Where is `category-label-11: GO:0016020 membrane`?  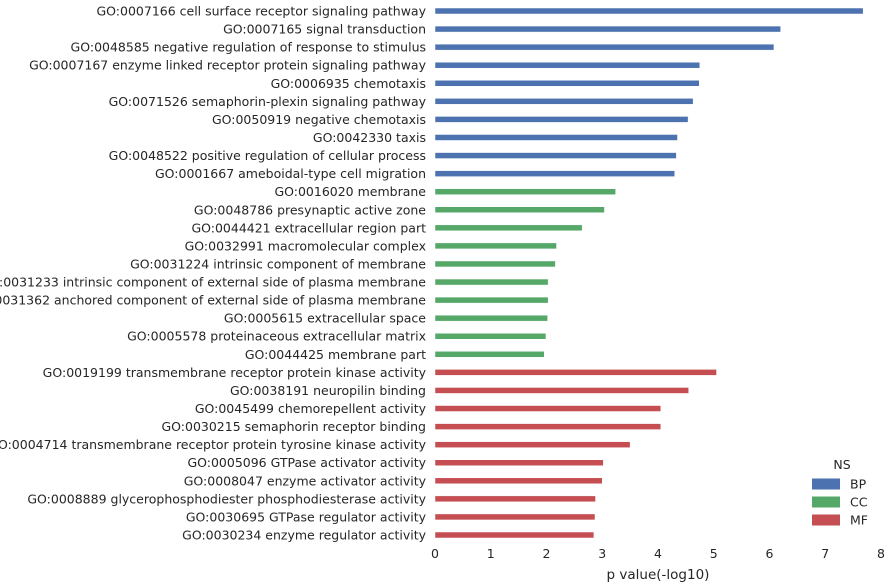
category-label-11: GO:0016020 membrane is located at coordinates (350, 191).